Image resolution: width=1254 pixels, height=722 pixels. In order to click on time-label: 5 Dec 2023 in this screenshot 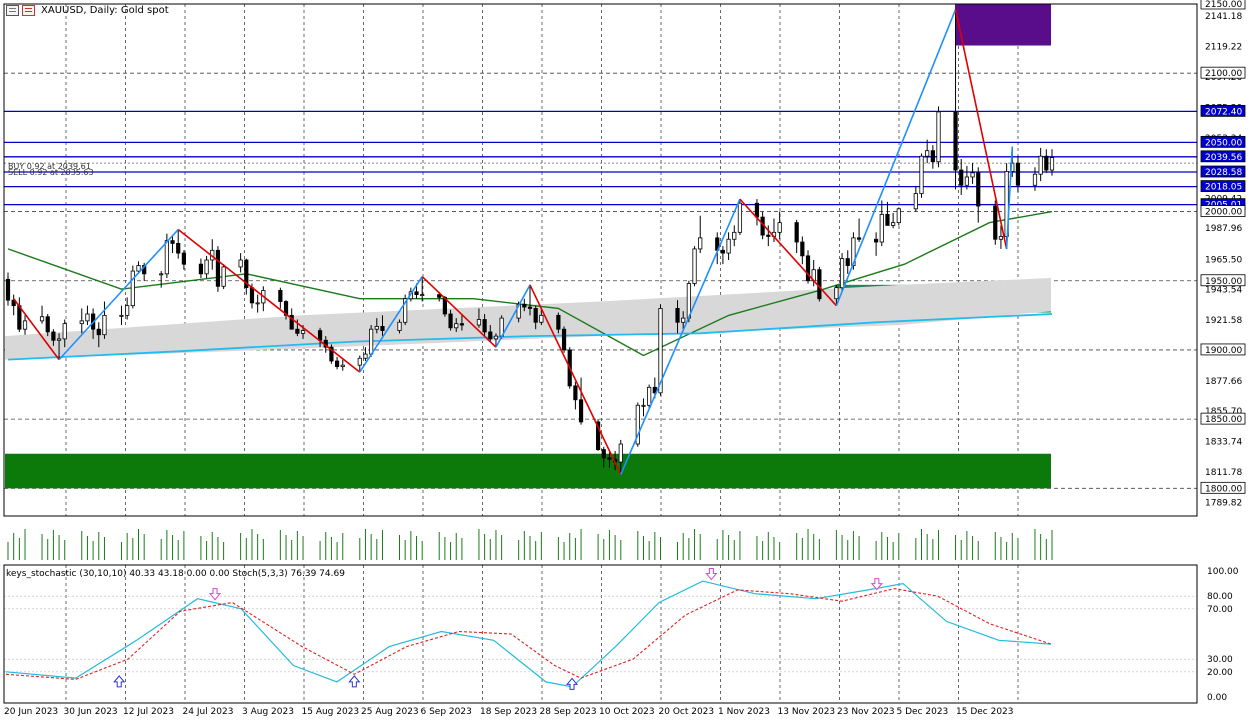, I will do `click(923, 712)`.